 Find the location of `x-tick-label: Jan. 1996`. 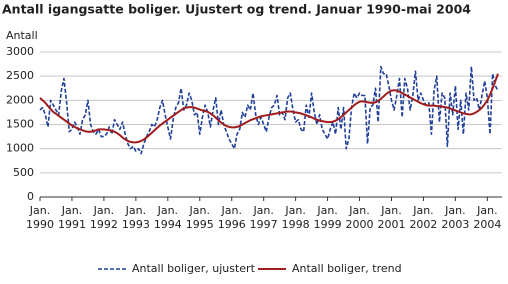

x-tick-label: Jan. 1996 is located at coordinates (232, 217).